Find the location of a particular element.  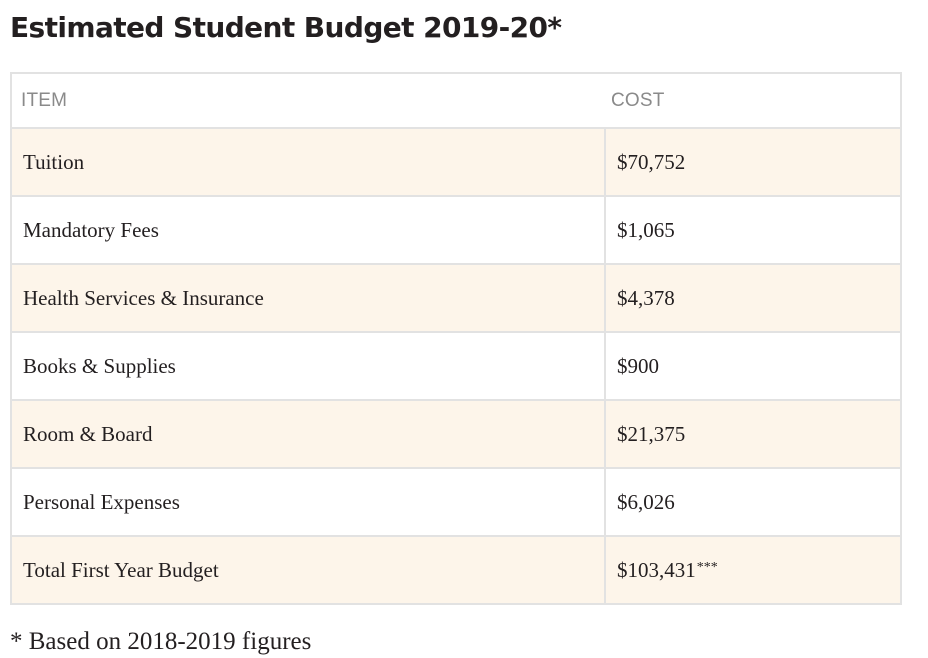

item-cell: Personal Expenses is located at coordinates (308, 502).